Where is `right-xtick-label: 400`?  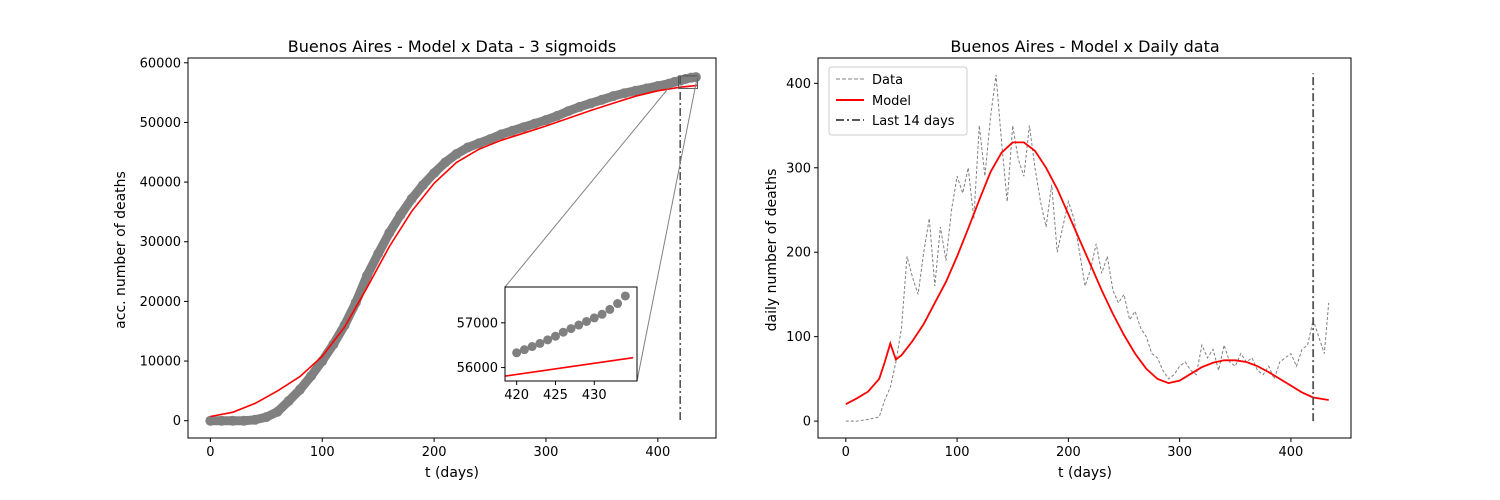
right-xtick-label: 400 is located at coordinates (1290, 452).